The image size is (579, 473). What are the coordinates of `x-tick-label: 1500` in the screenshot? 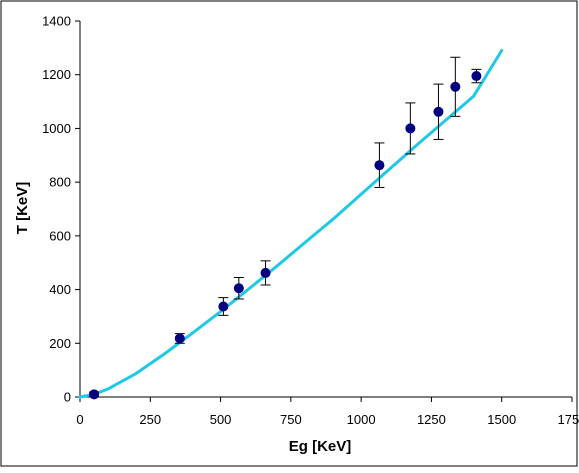 It's located at (501, 419).